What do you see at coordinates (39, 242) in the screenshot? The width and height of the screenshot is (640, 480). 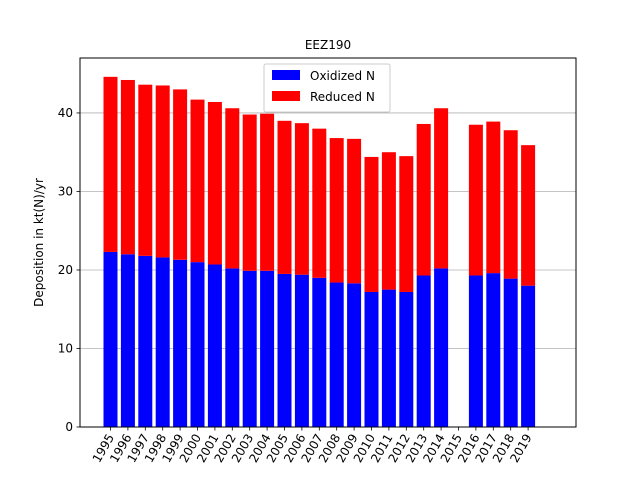 I see `y-axis-label: Deposition in kt(N)/yr` at bounding box center [39, 242].